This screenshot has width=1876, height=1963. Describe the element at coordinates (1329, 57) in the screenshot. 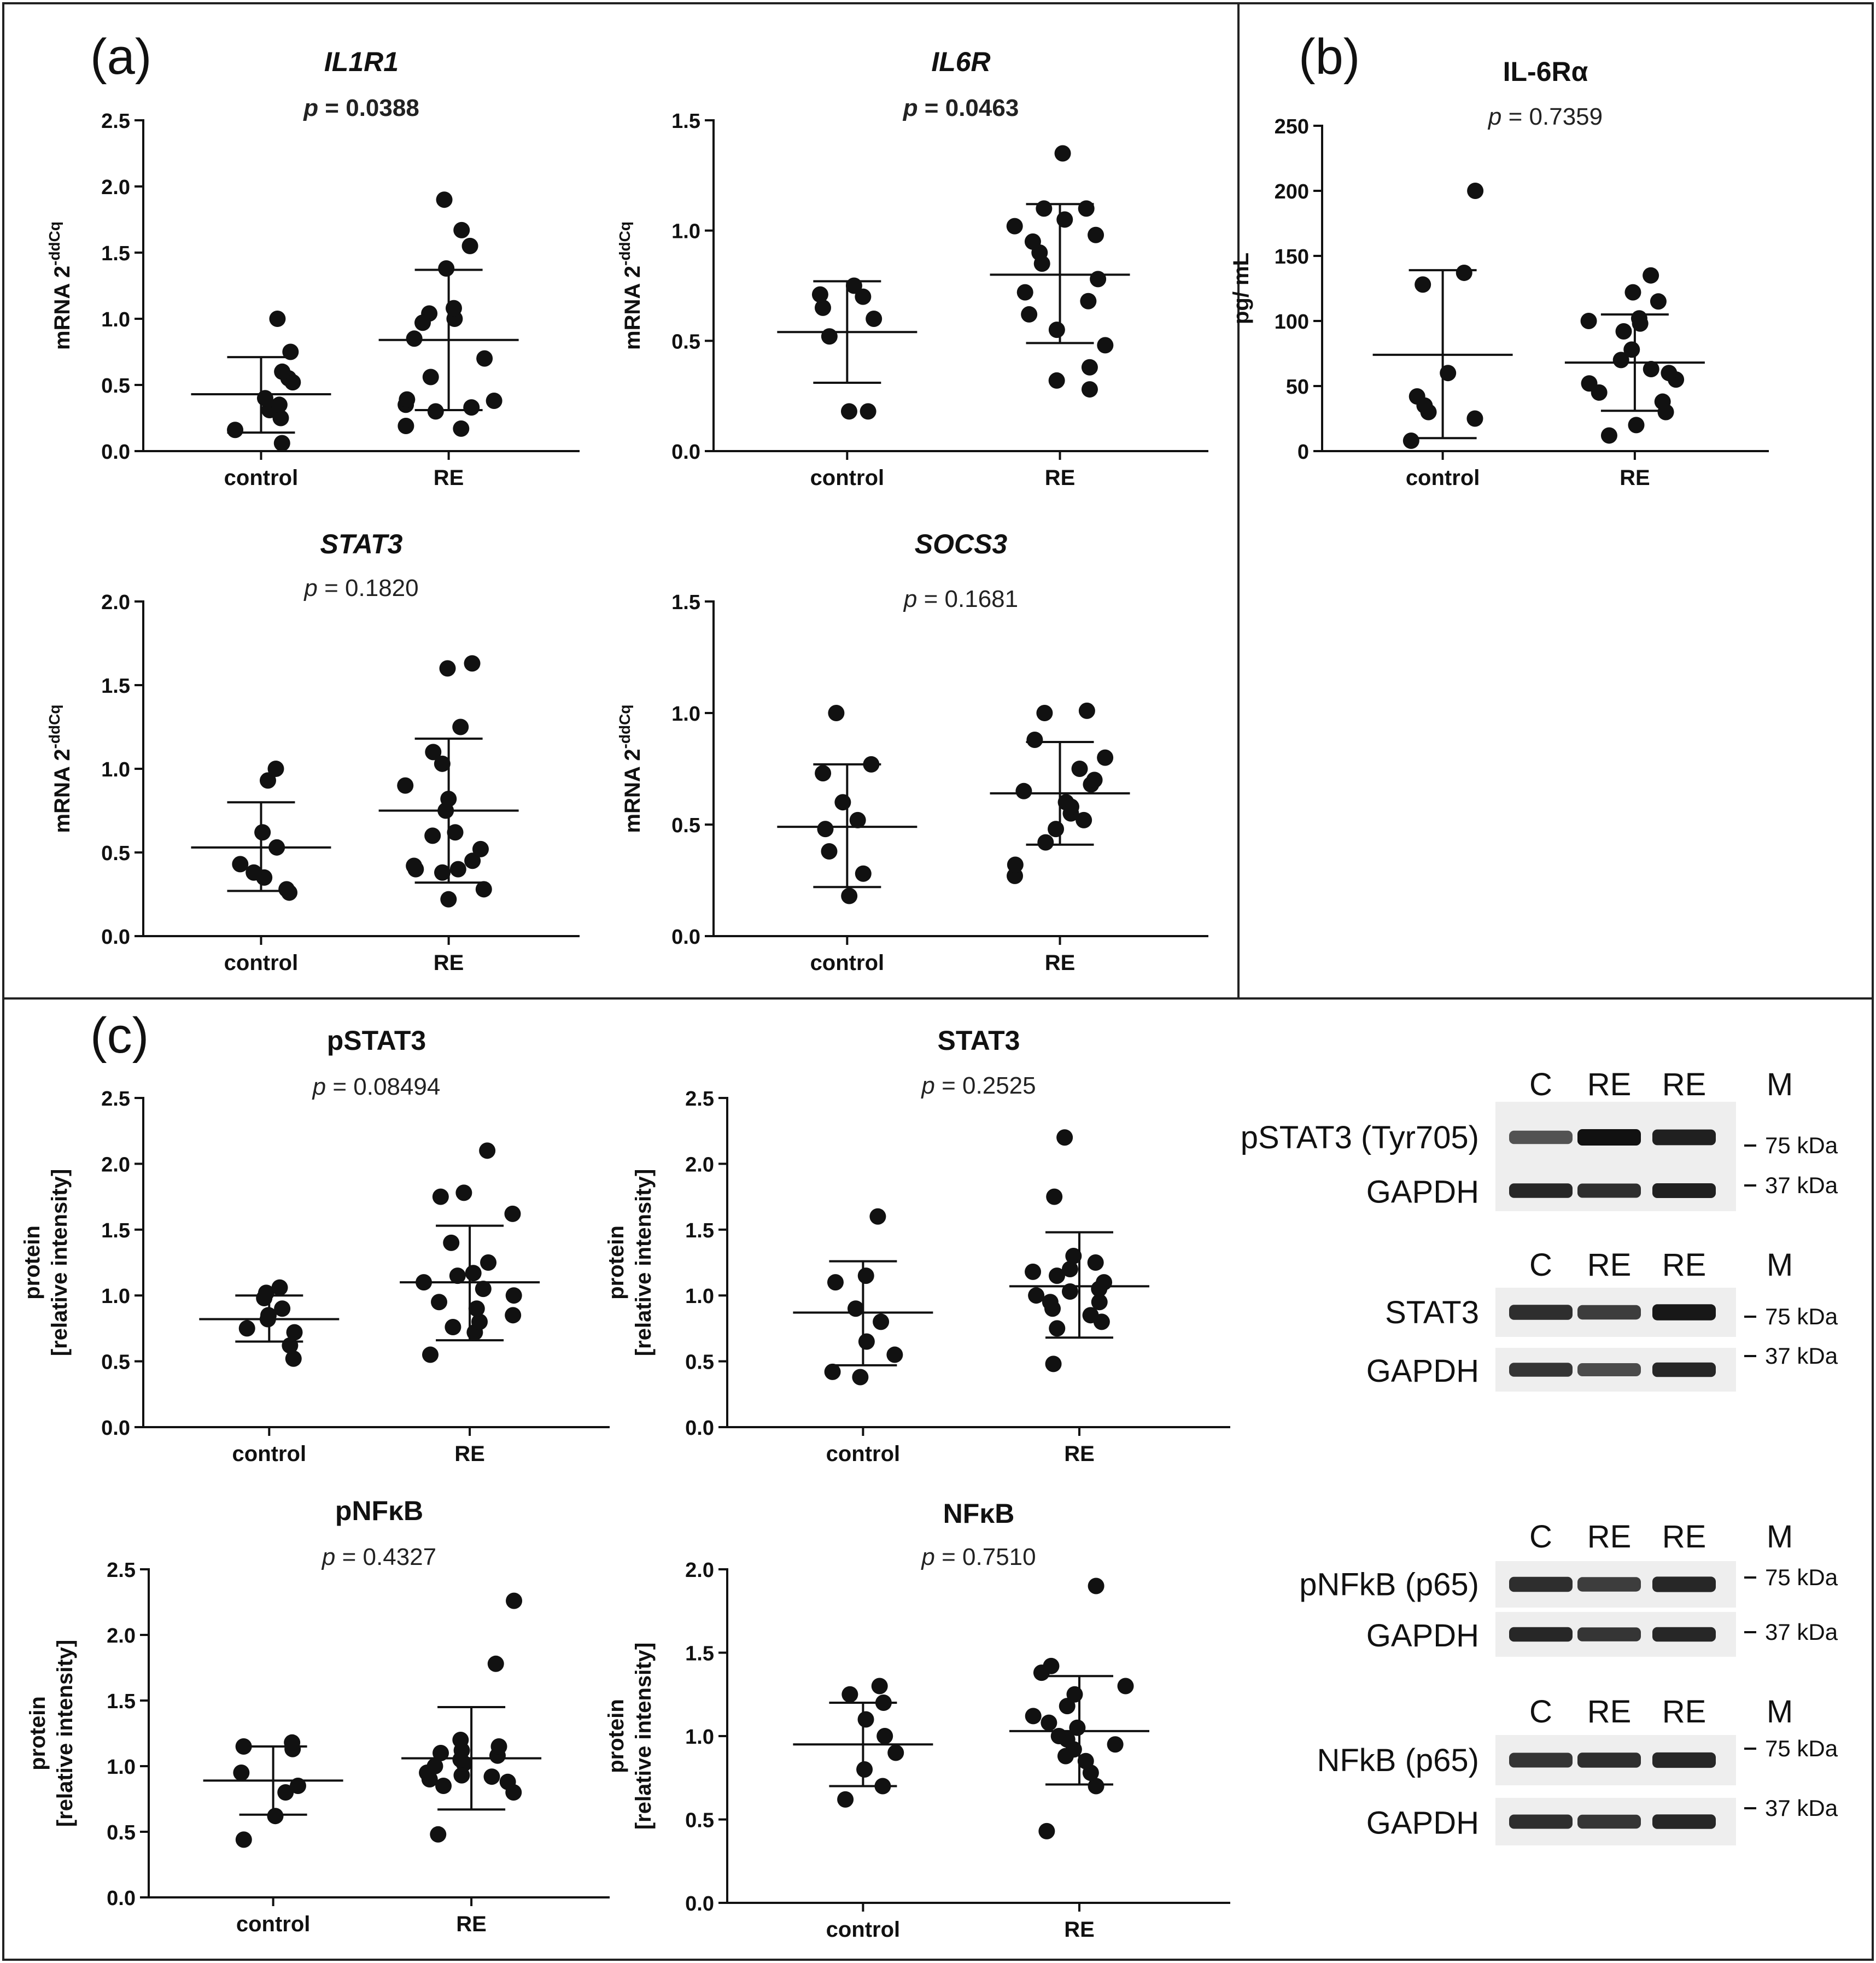

I see `panel-label-b: (b)` at that location.